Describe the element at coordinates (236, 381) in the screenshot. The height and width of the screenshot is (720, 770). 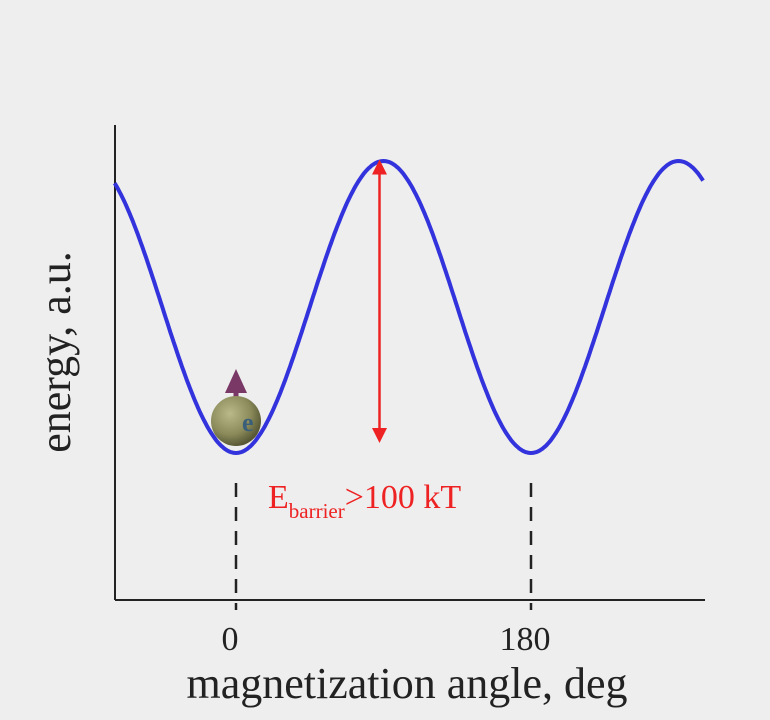
I see `magnetic-moment-arrowhead` at that location.